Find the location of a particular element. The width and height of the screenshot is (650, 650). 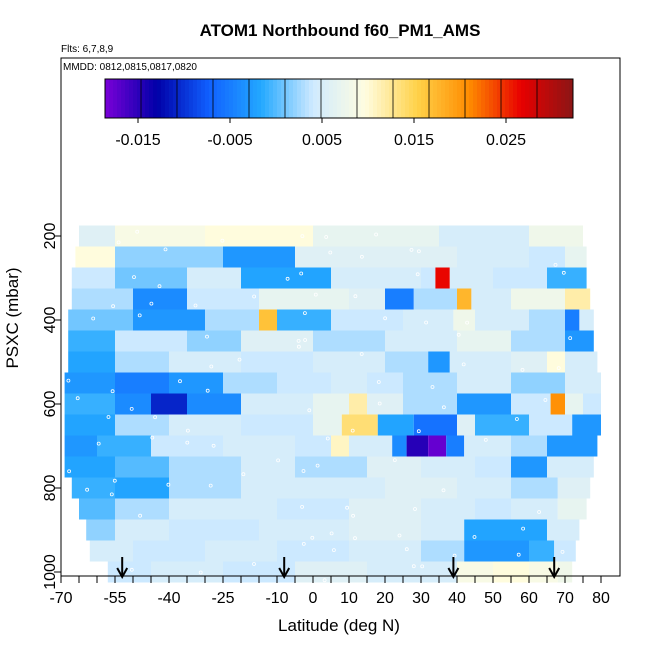

x-tick-label: -25 is located at coordinates (222, 598).